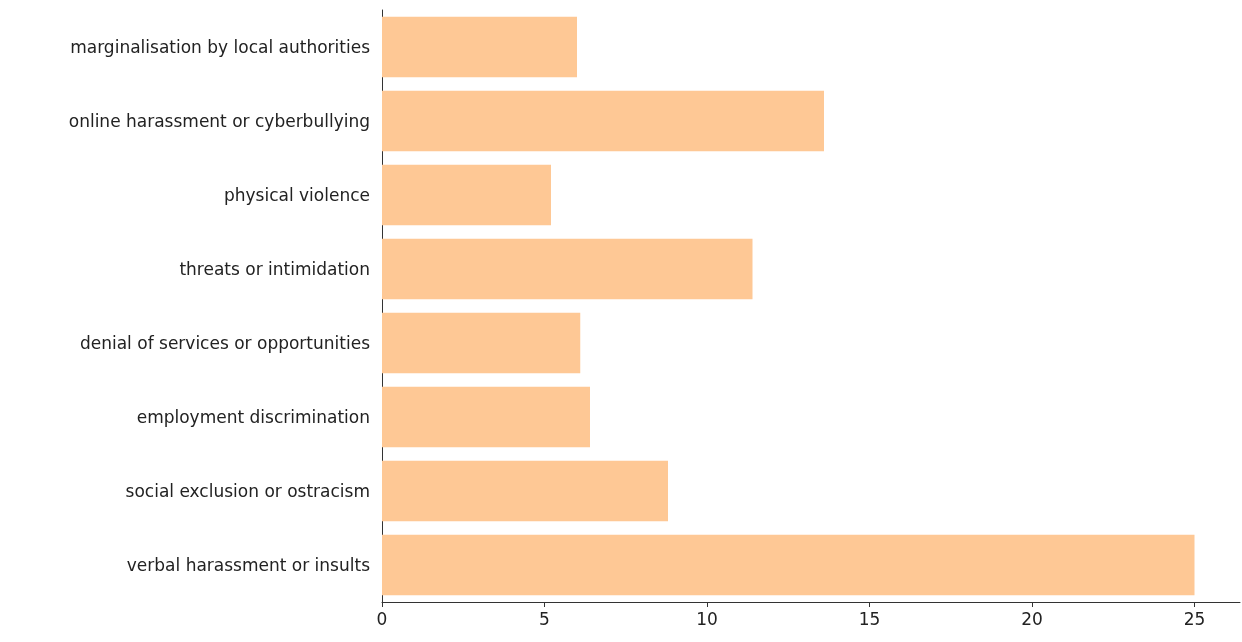 The height and width of the screenshot is (642, 1242). Describe the element at coordinates (220, 47) in the screenshot. I see `y-tick-label: marginalisation by local authorities` at that location.